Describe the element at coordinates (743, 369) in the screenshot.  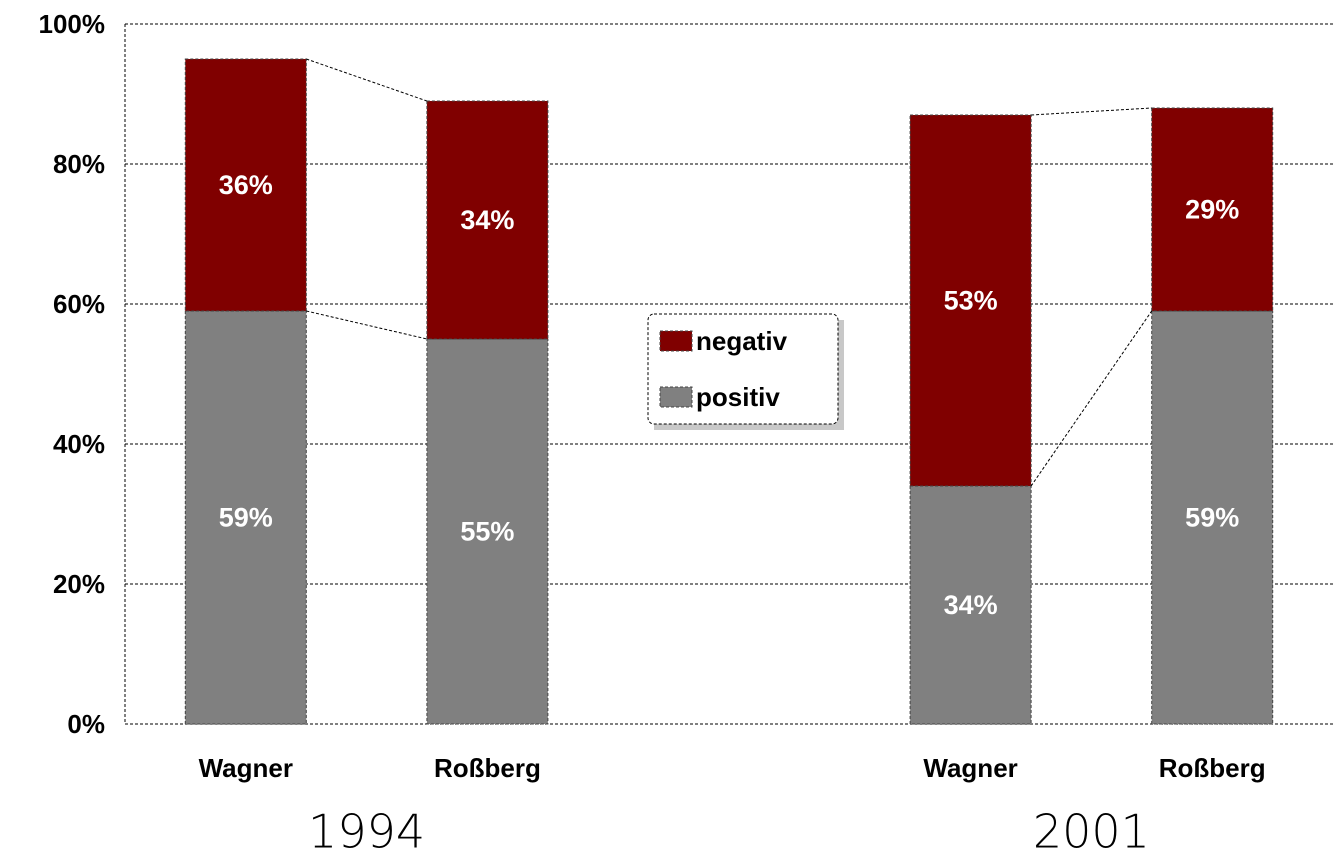
I see `legend-box` at that location.